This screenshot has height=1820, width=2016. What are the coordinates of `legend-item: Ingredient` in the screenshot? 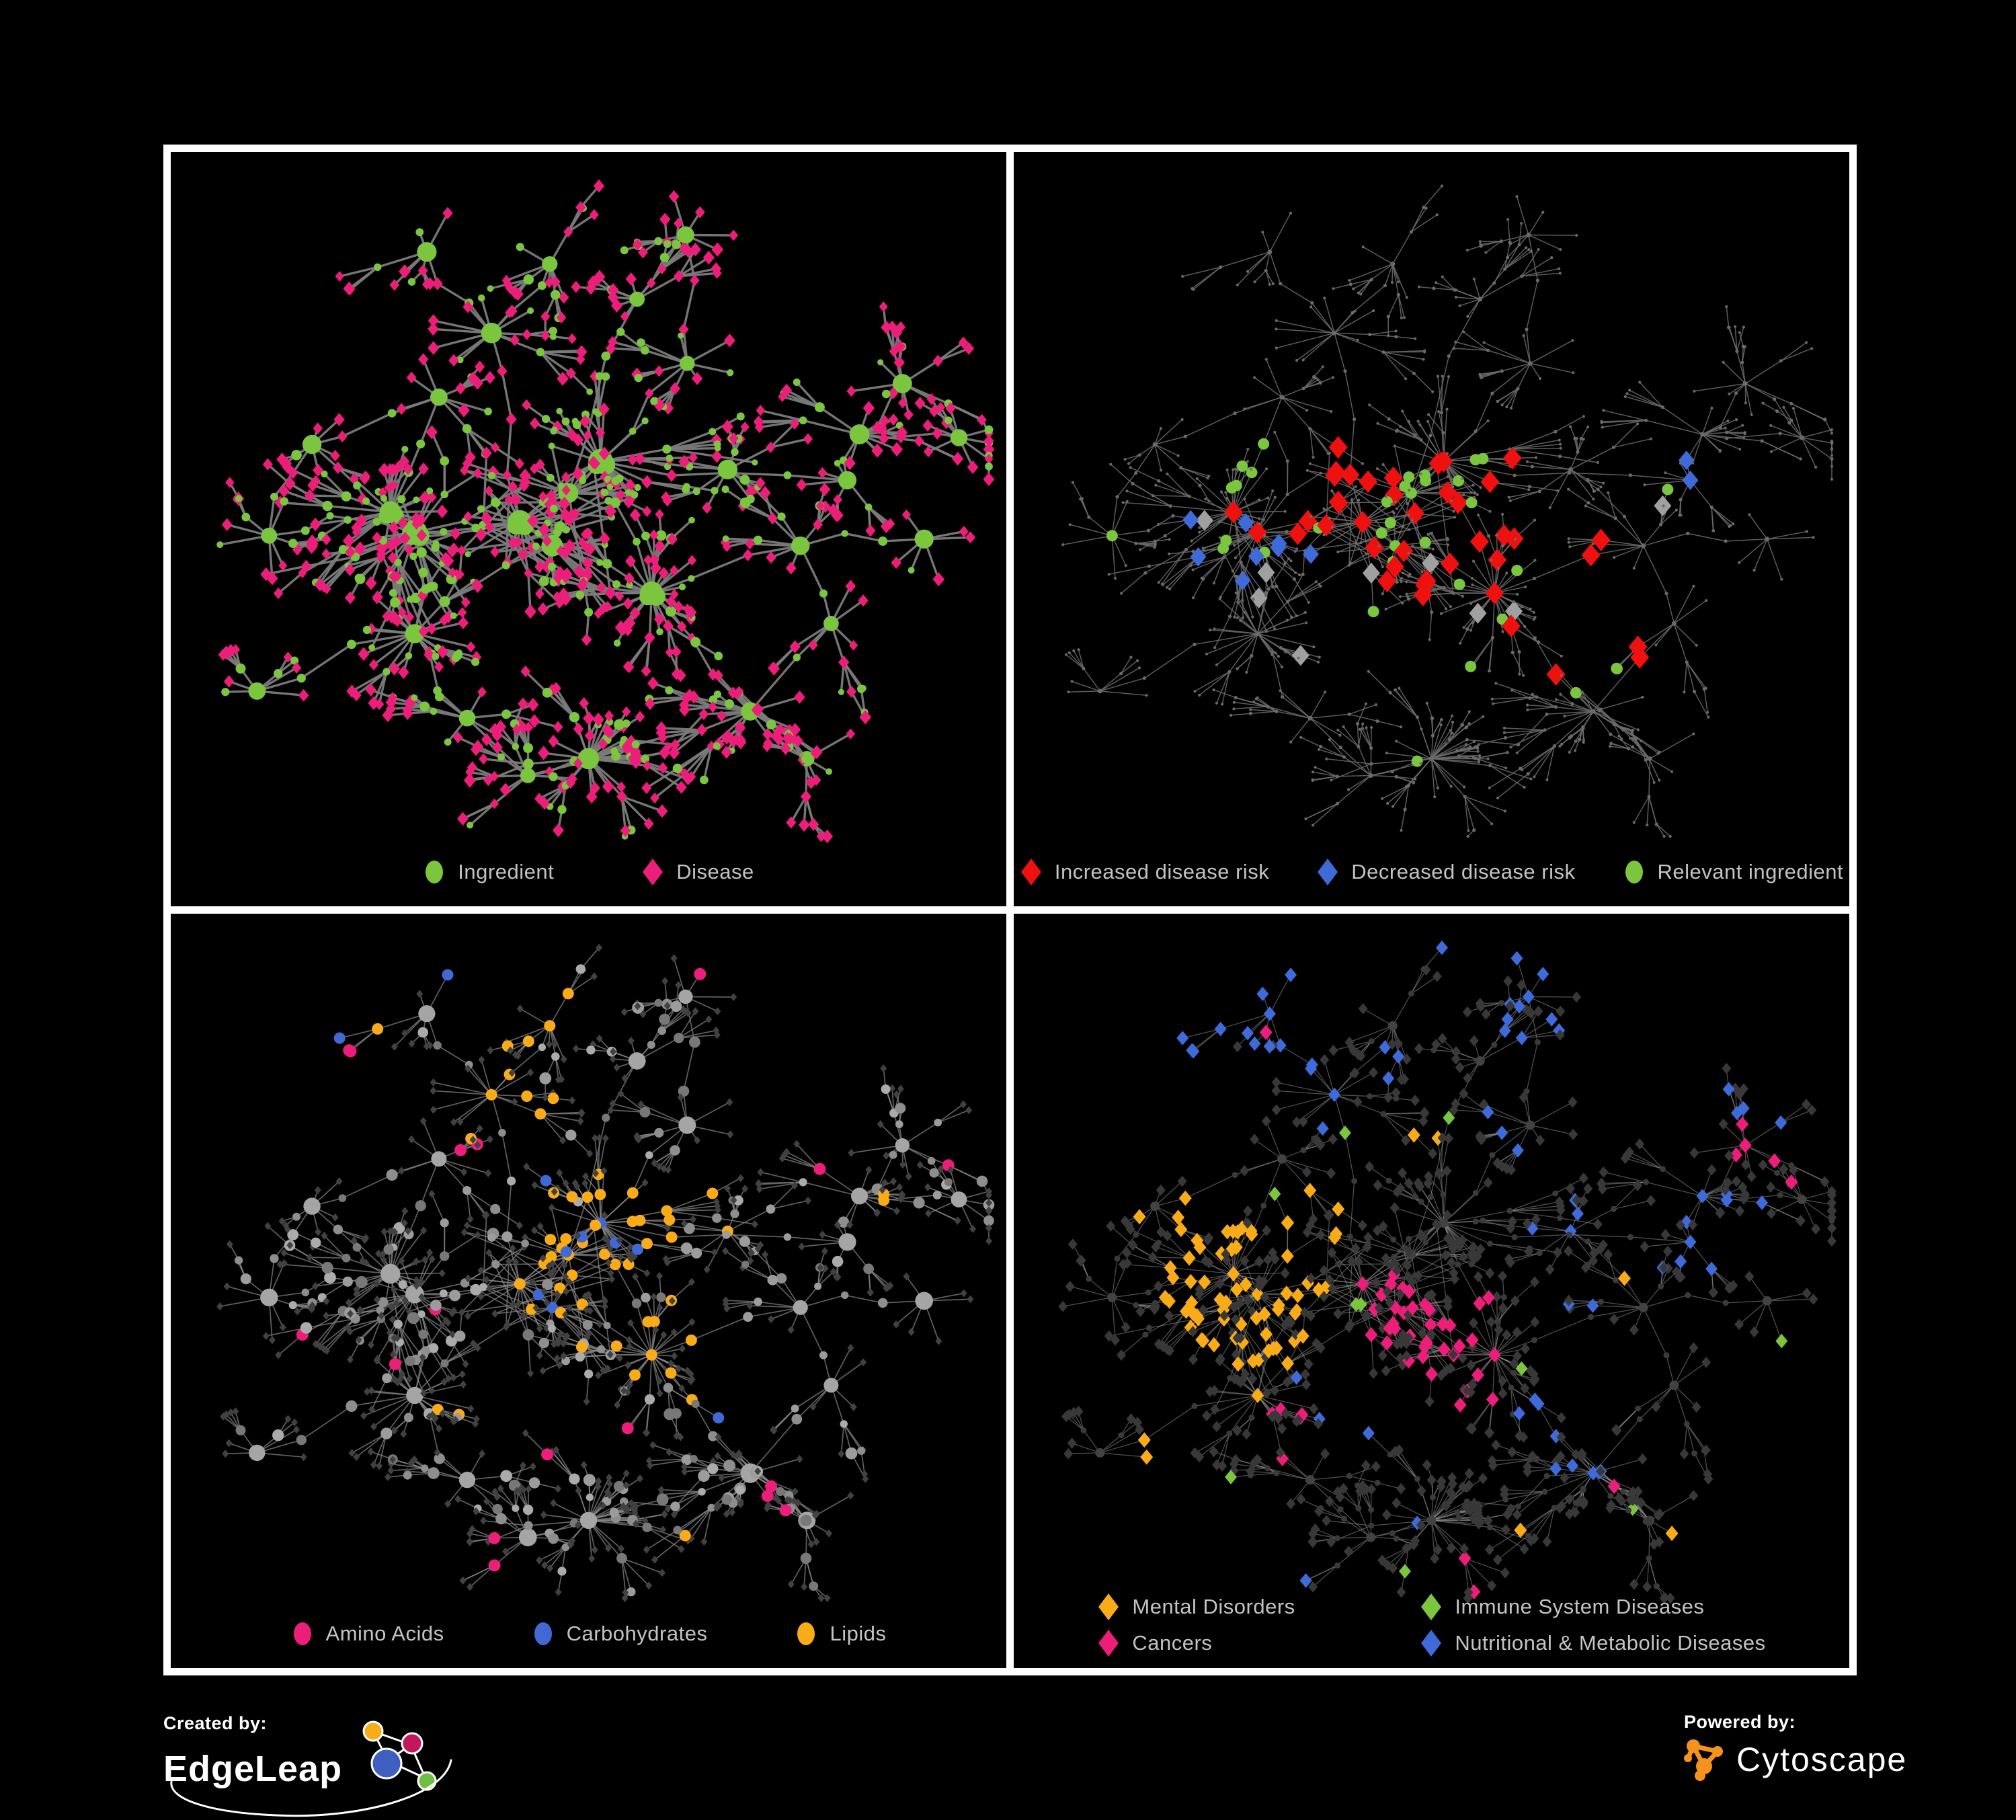 It's located at (488, 872).